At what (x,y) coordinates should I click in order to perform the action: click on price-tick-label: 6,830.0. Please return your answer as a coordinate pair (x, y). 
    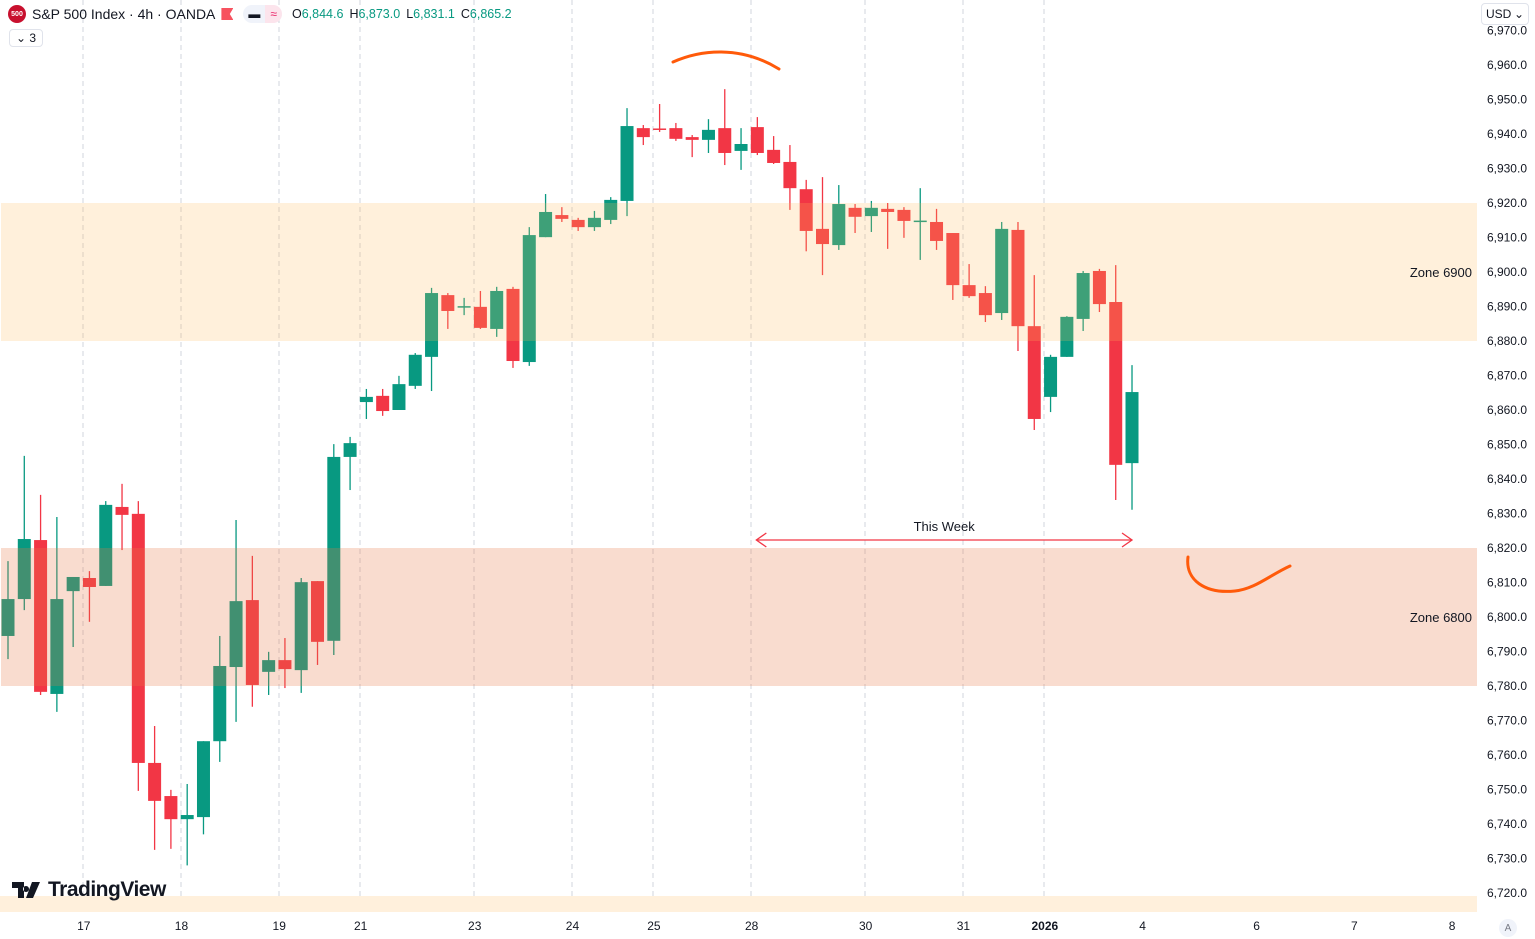
    Looking at the image, I should click on (1507, 514).